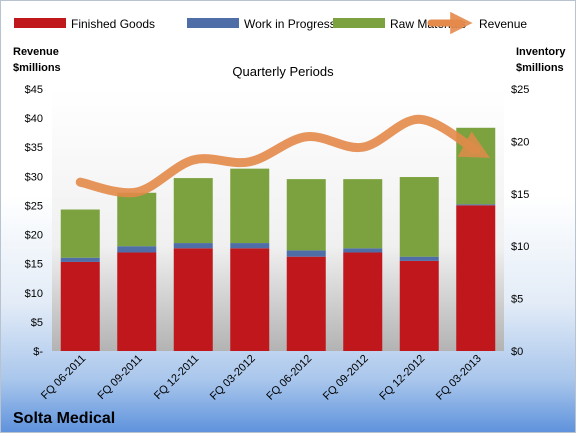  I want to click on left-tick-label: $30, so click(34, 177).